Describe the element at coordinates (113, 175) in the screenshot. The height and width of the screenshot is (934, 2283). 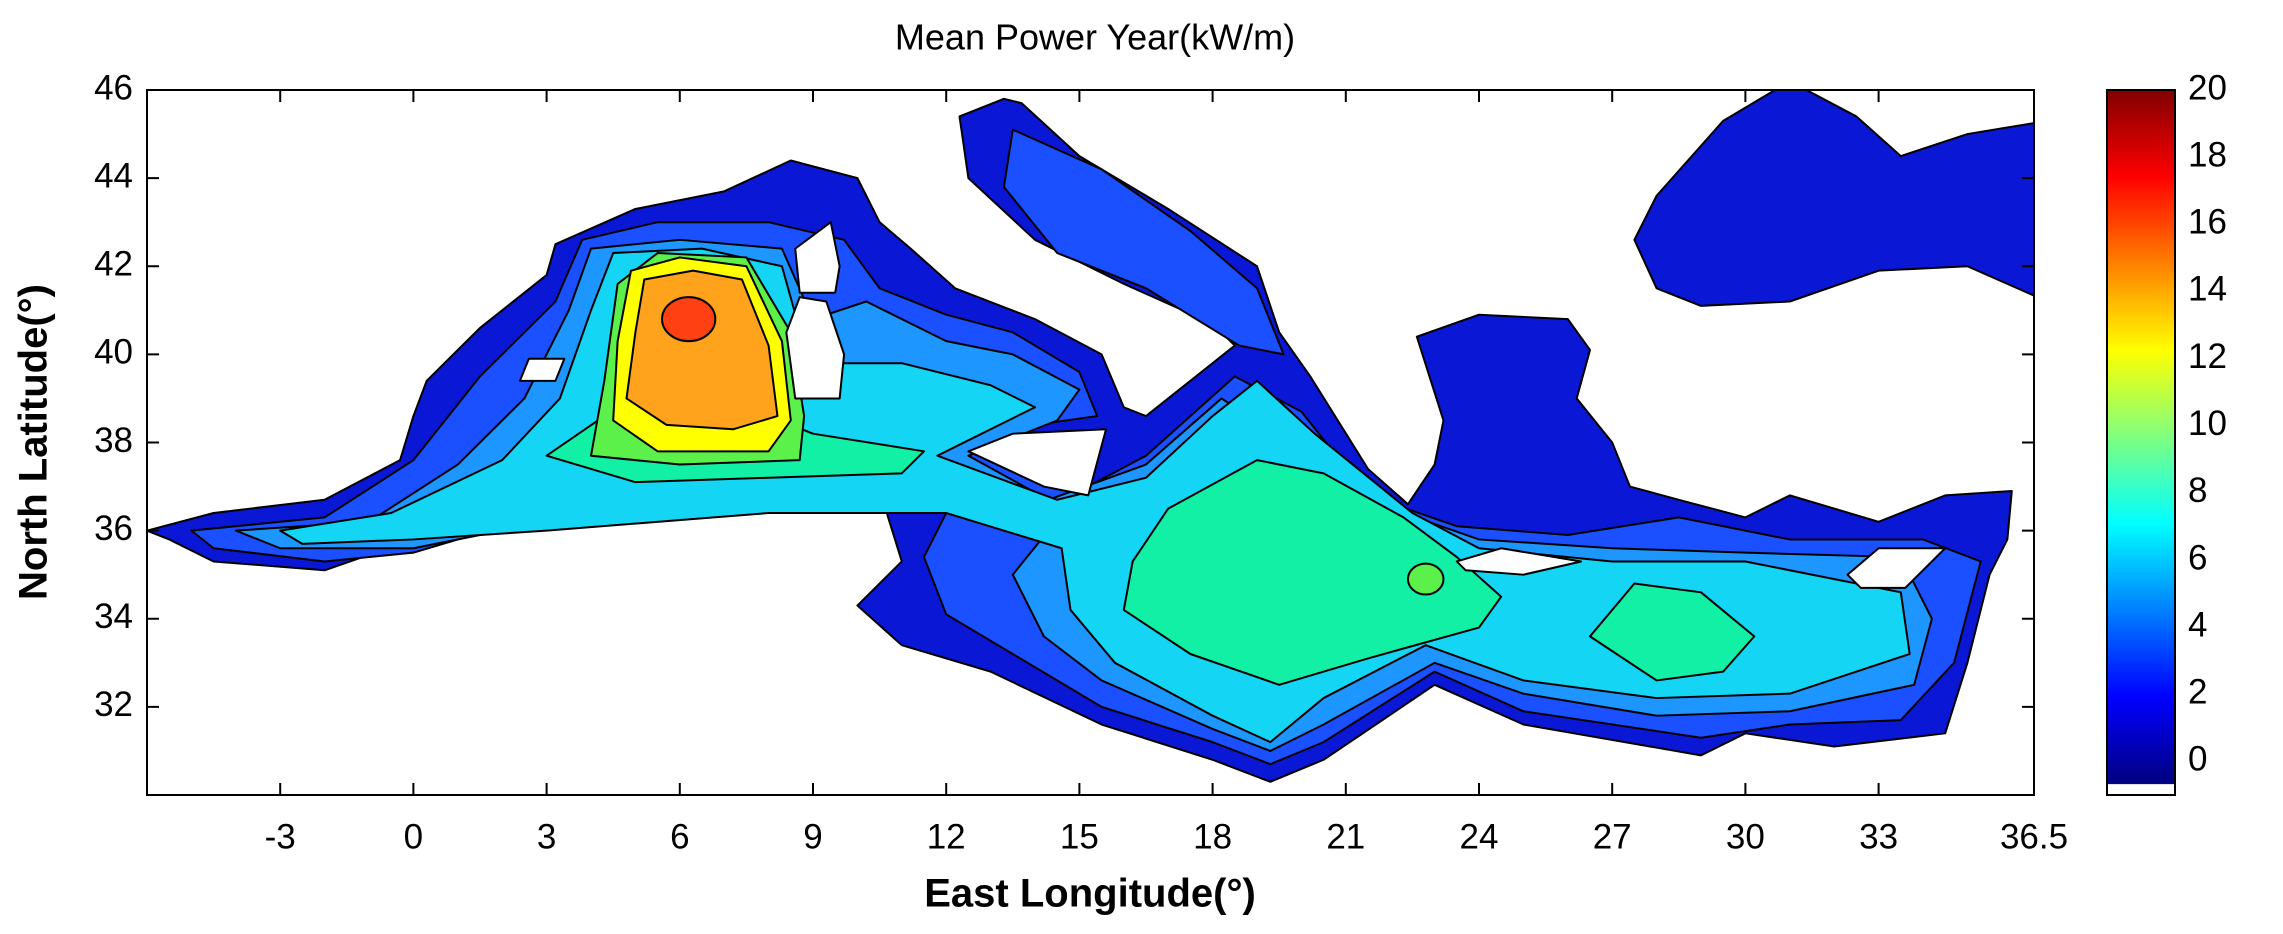
I see `y-tick-label: 44` at that location.